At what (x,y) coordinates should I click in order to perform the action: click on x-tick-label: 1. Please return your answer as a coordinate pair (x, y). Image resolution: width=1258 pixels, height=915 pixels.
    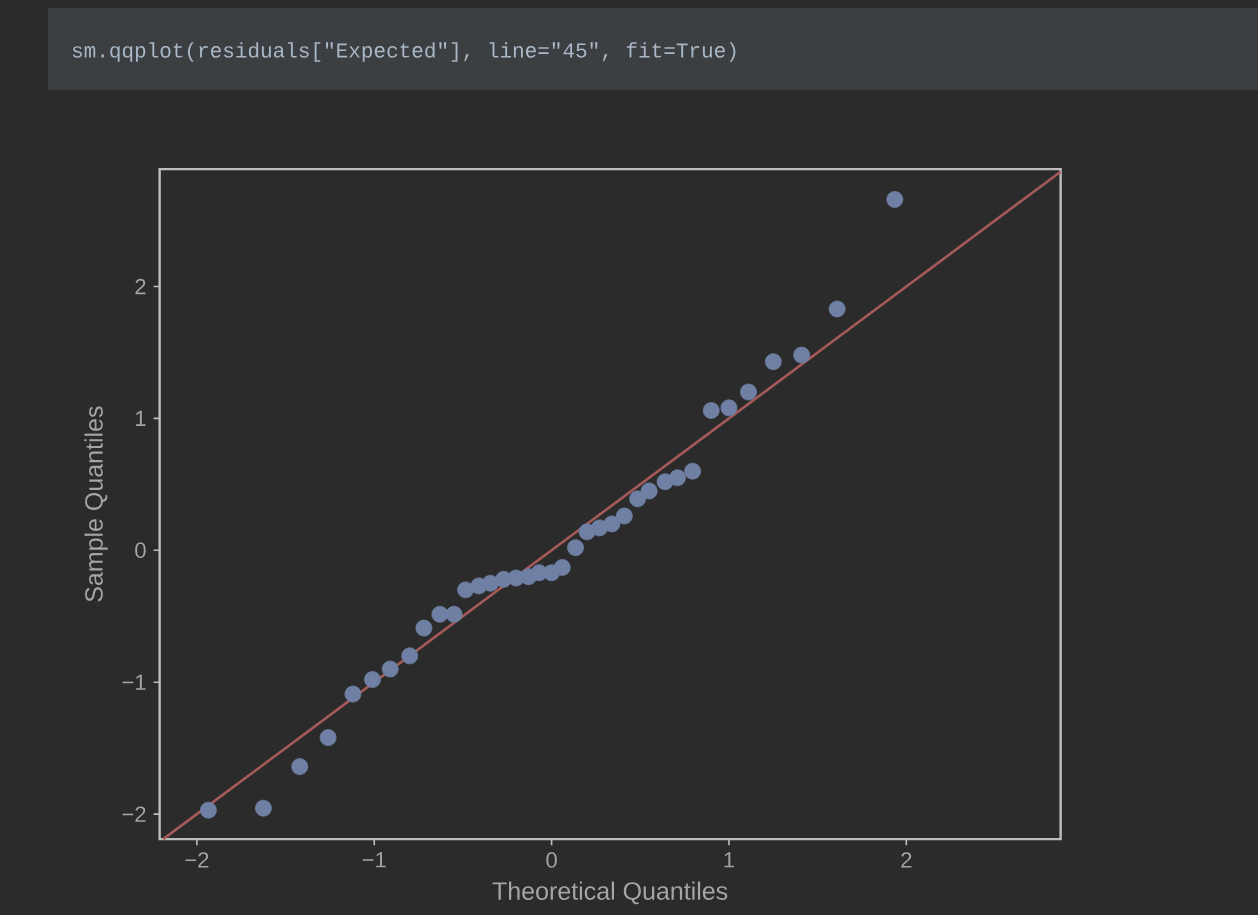
    Looking at the image, I should click on (729, 860).